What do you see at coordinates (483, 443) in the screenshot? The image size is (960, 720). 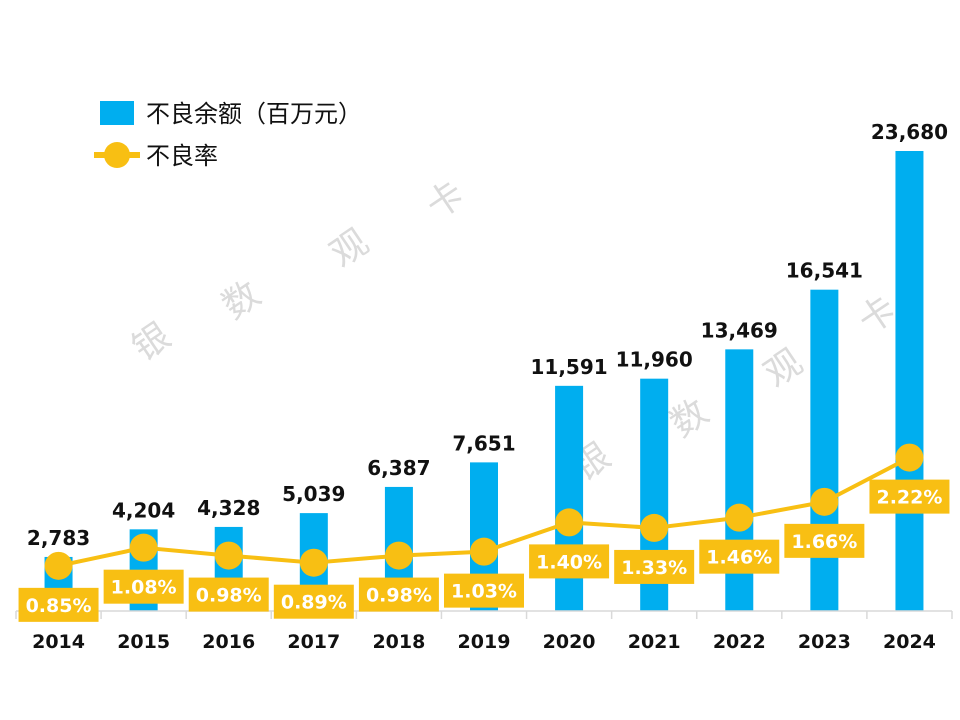 I see `bar-value-label: 7,651` at bounding box center [483, 443].